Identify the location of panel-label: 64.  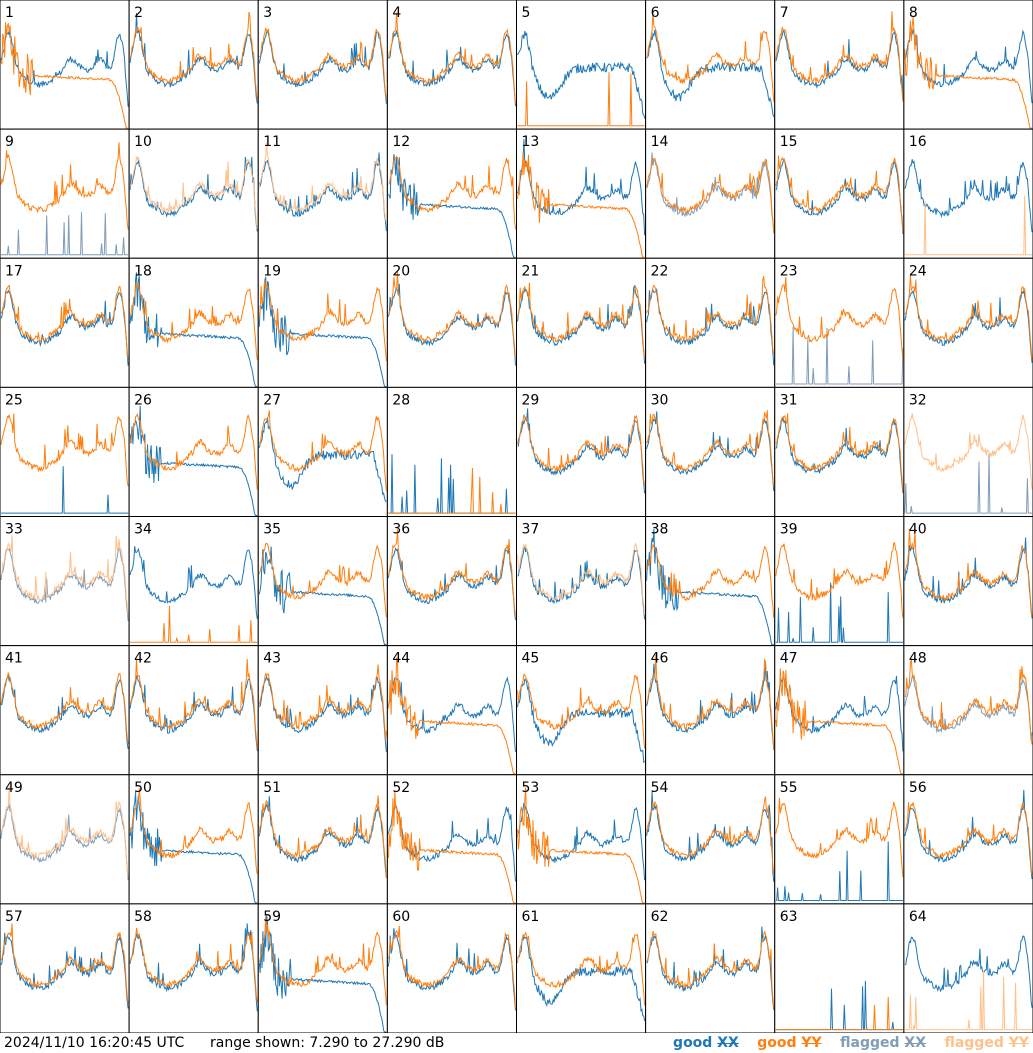
(918, 917).